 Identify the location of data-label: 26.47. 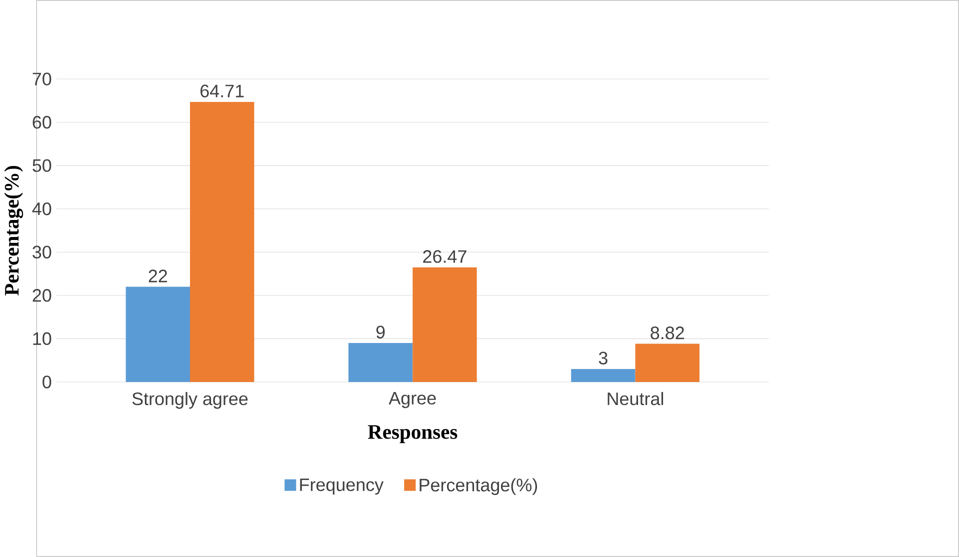
(444, 256).